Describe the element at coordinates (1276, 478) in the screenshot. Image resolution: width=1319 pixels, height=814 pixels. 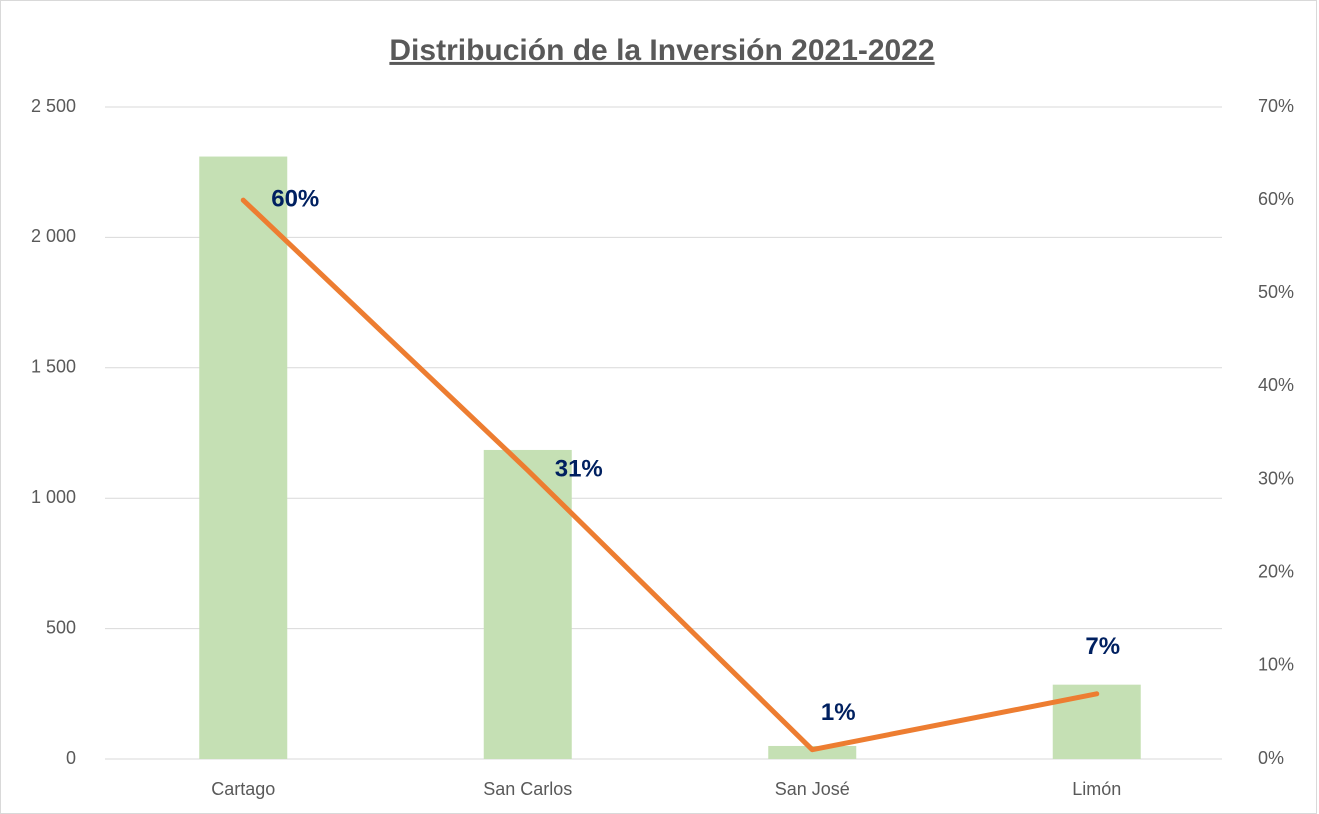
I see `y2-tick-label: 30%` at that location.